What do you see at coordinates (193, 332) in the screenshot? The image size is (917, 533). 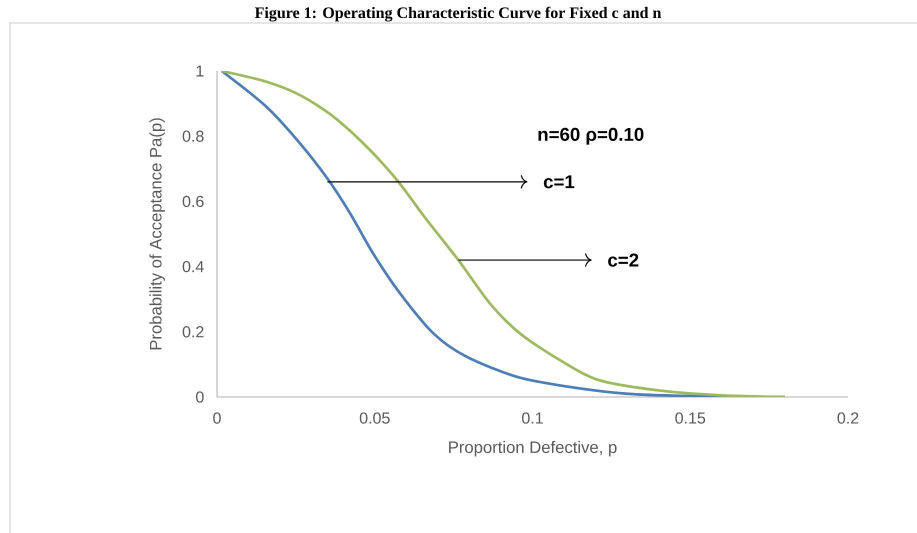 I see `y-tick-label: 0.2` at bounding box center [193, 332].